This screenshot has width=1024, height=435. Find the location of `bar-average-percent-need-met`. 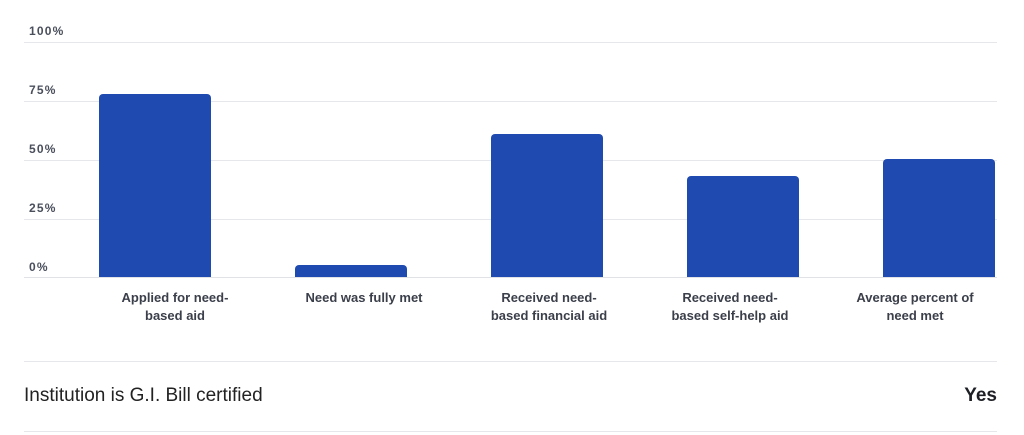

bar-average-percent-need-met is located at coordinates (939, 218).